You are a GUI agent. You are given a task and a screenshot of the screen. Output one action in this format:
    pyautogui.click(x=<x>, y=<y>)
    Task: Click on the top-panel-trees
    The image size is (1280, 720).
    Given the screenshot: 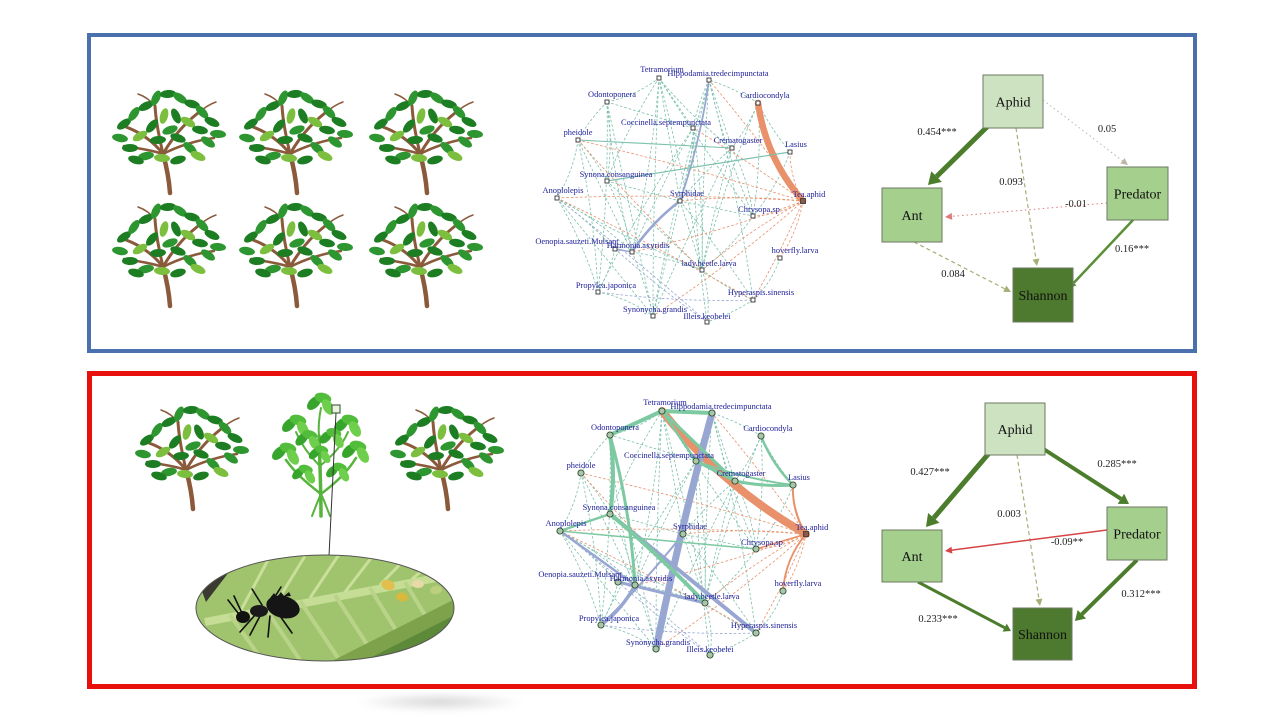 What is the action you would take?
    pyautogui.click(x=297, y=197)
    